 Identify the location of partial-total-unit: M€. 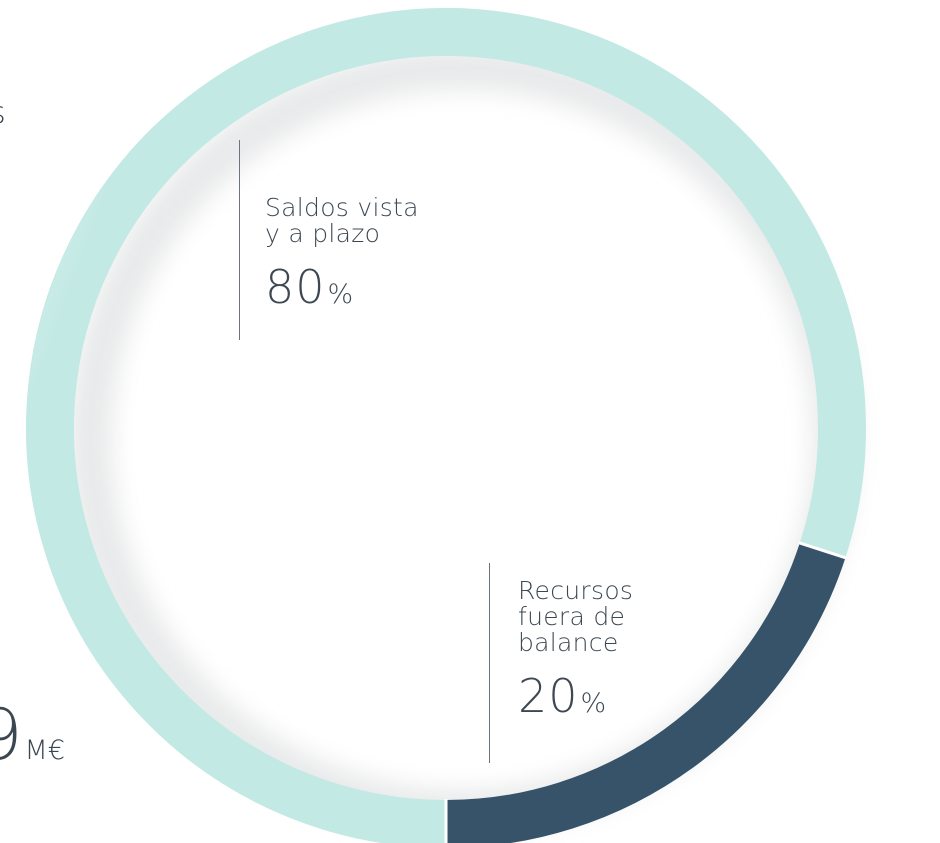
(45, 750).